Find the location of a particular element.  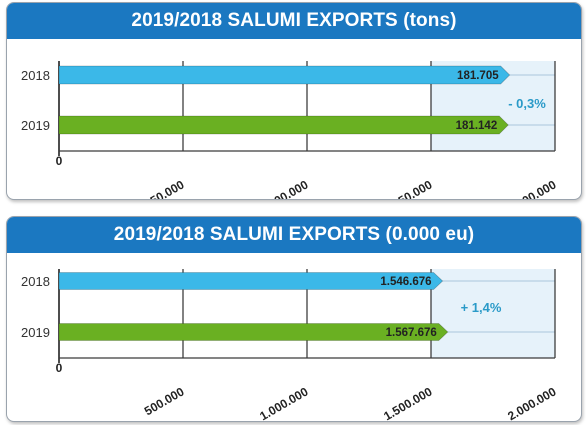

x-tick-label: 150.000 is located at coordinates (412, 188).